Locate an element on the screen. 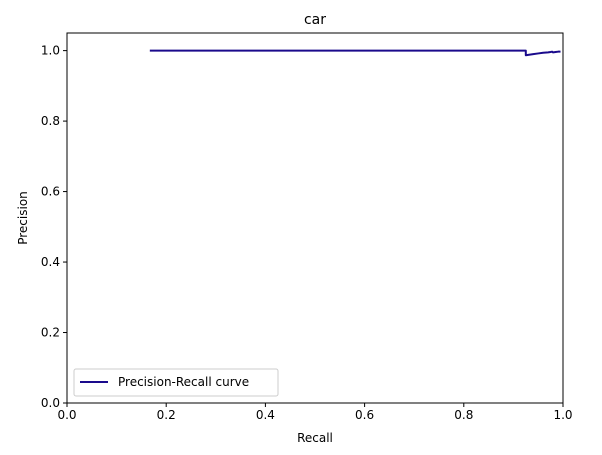  y-tick-label: 0.2 is located at coordinates (50, 333).